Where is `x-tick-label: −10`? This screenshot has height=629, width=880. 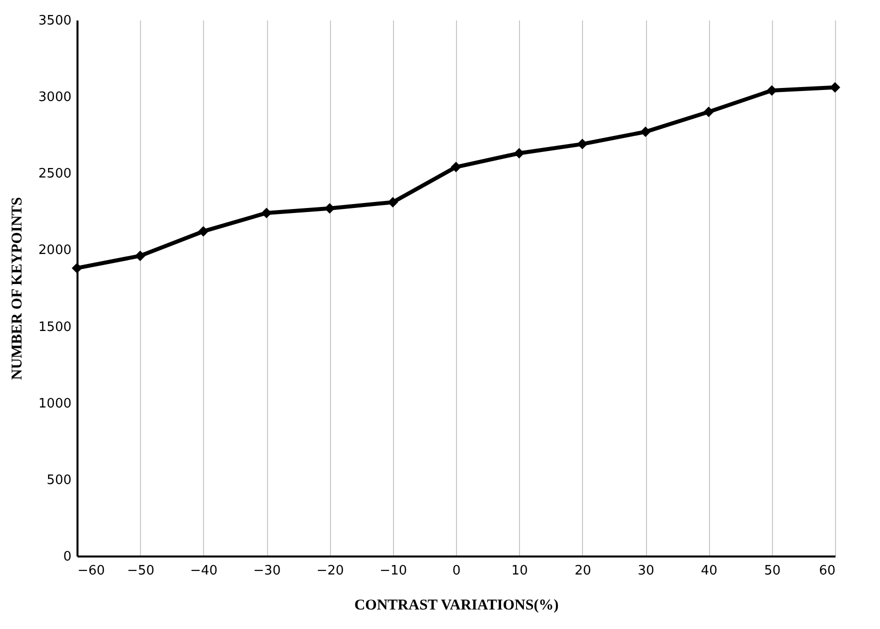 x-tick-label: −10 is located at coordinates (394, 571).